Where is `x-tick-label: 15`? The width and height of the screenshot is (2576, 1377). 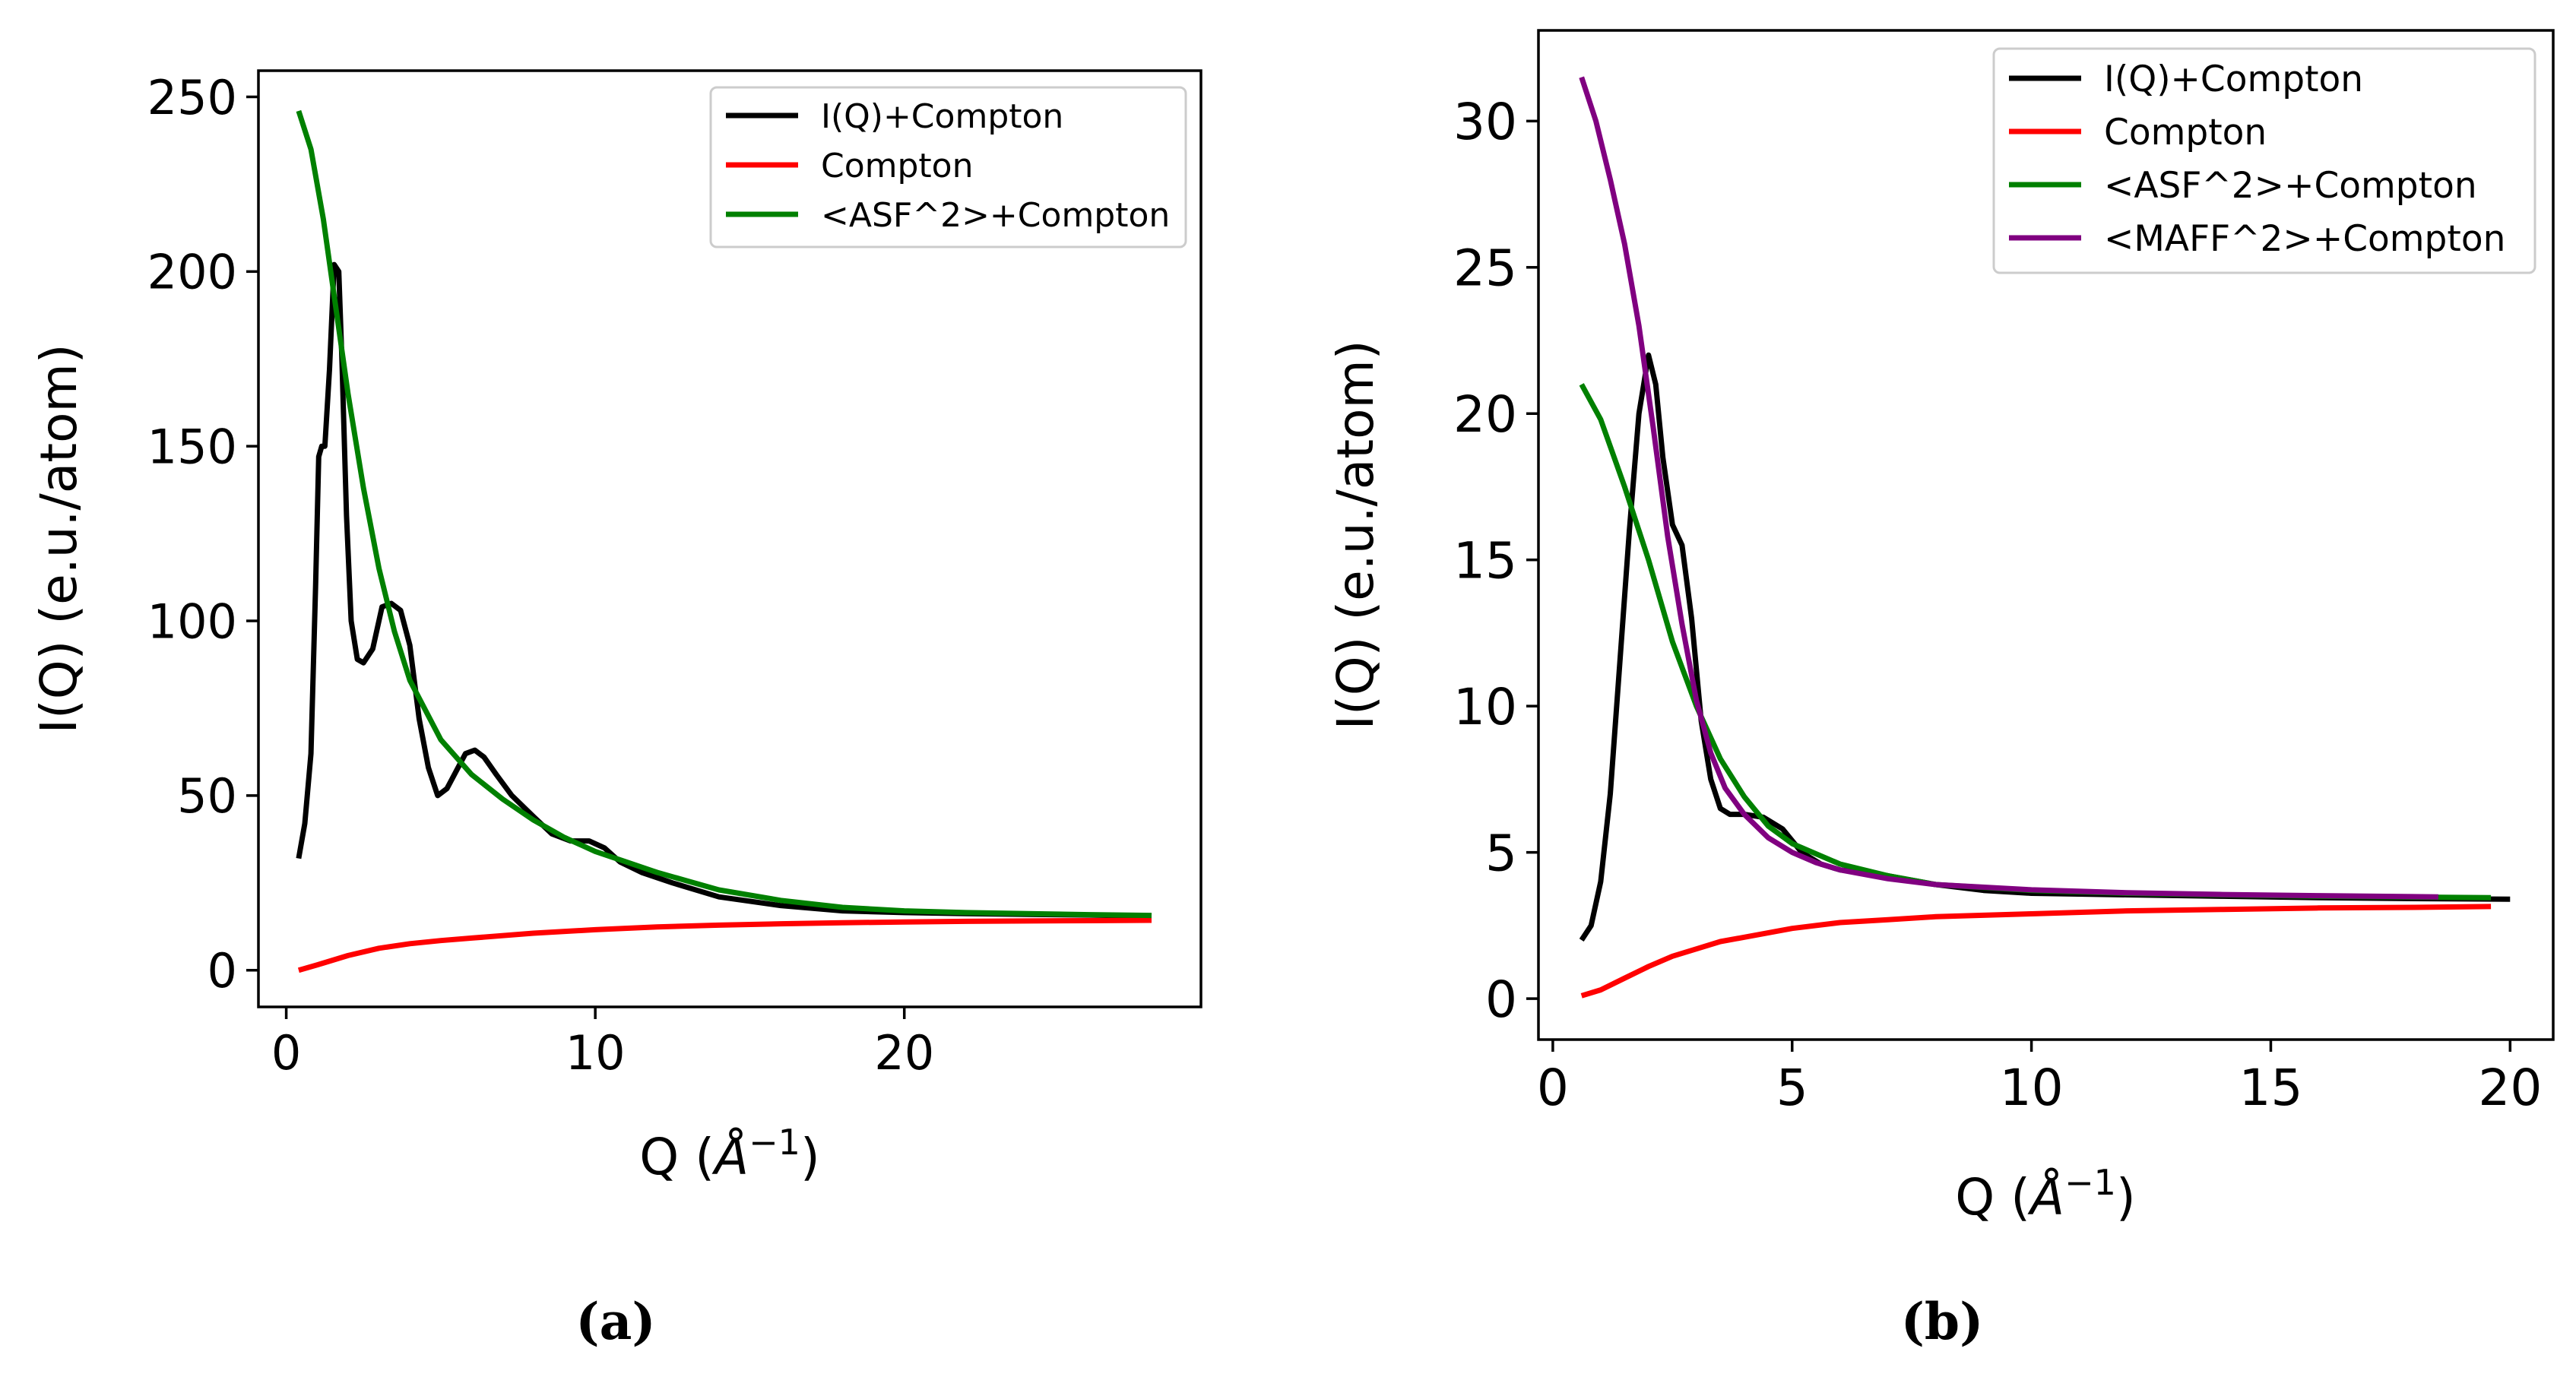 x-tick-label: 15 is located at coordinates (2270, 1088).